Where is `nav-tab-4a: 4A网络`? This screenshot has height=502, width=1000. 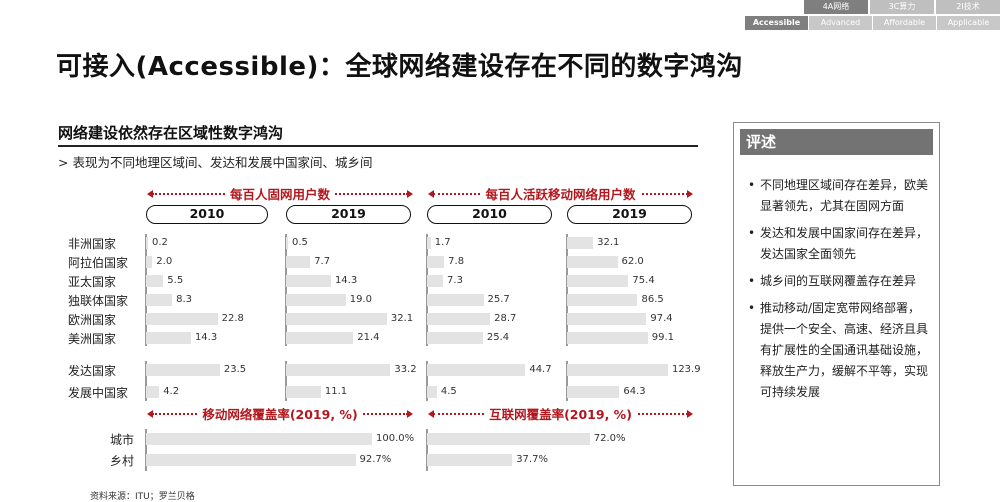 nav-tab-4a: 4A网络 is located at coordinates (836, 7).